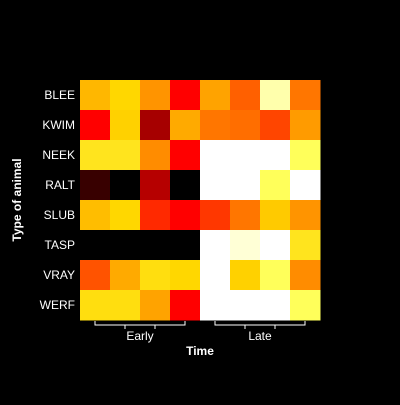 Image resolution: width=400 pixels, height=405 pixels. What do you see at coordinates (60, 185) in the screenshot?
I see `y-tick-label-ralt: RALT` at bounding box center [60, 185].